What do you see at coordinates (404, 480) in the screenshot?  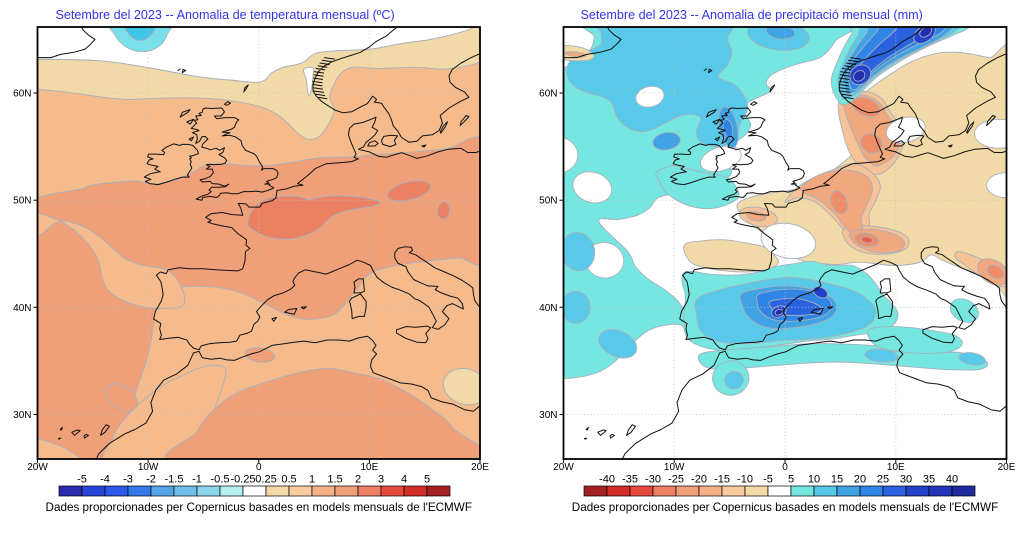 I see `svg-text: 4` at bounding box center [404, 480].